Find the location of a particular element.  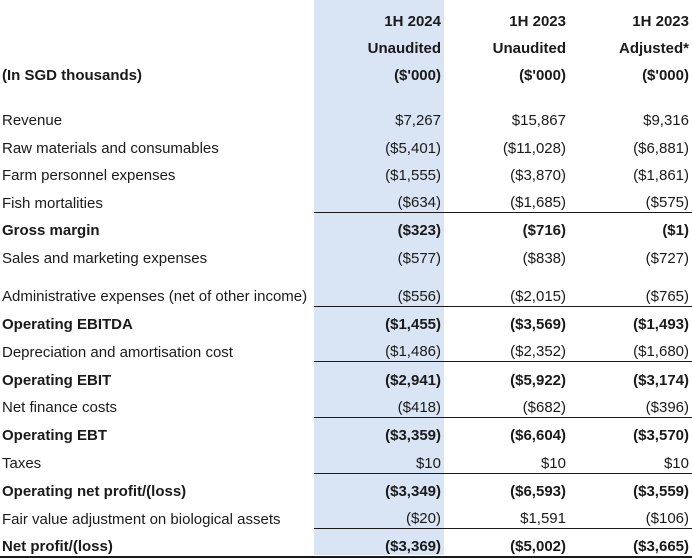

row-value-1h-2023: ($5,002) is located at coordinates (506, 543).